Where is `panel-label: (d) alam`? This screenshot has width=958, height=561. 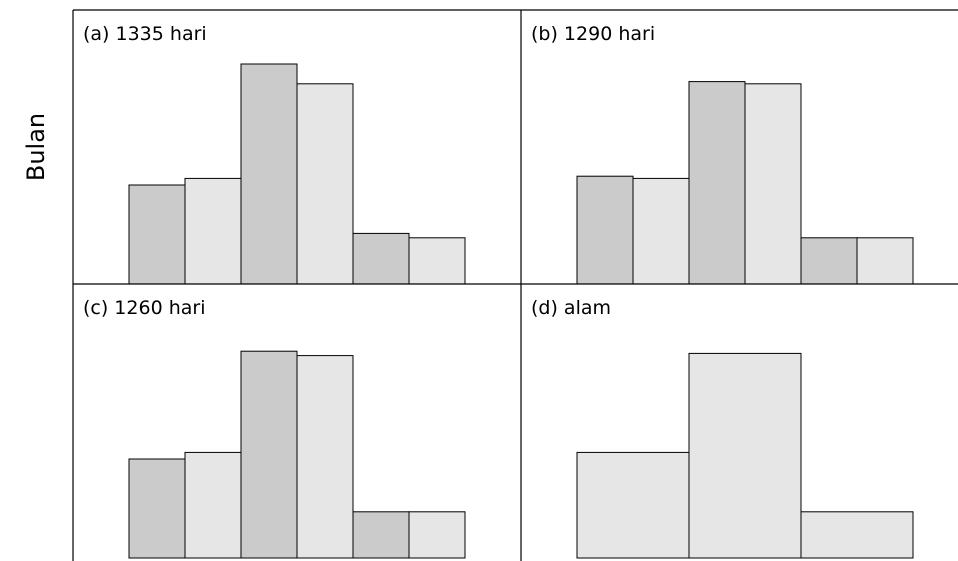 panel-label: (d) alam is located at coordinates (571, 308).